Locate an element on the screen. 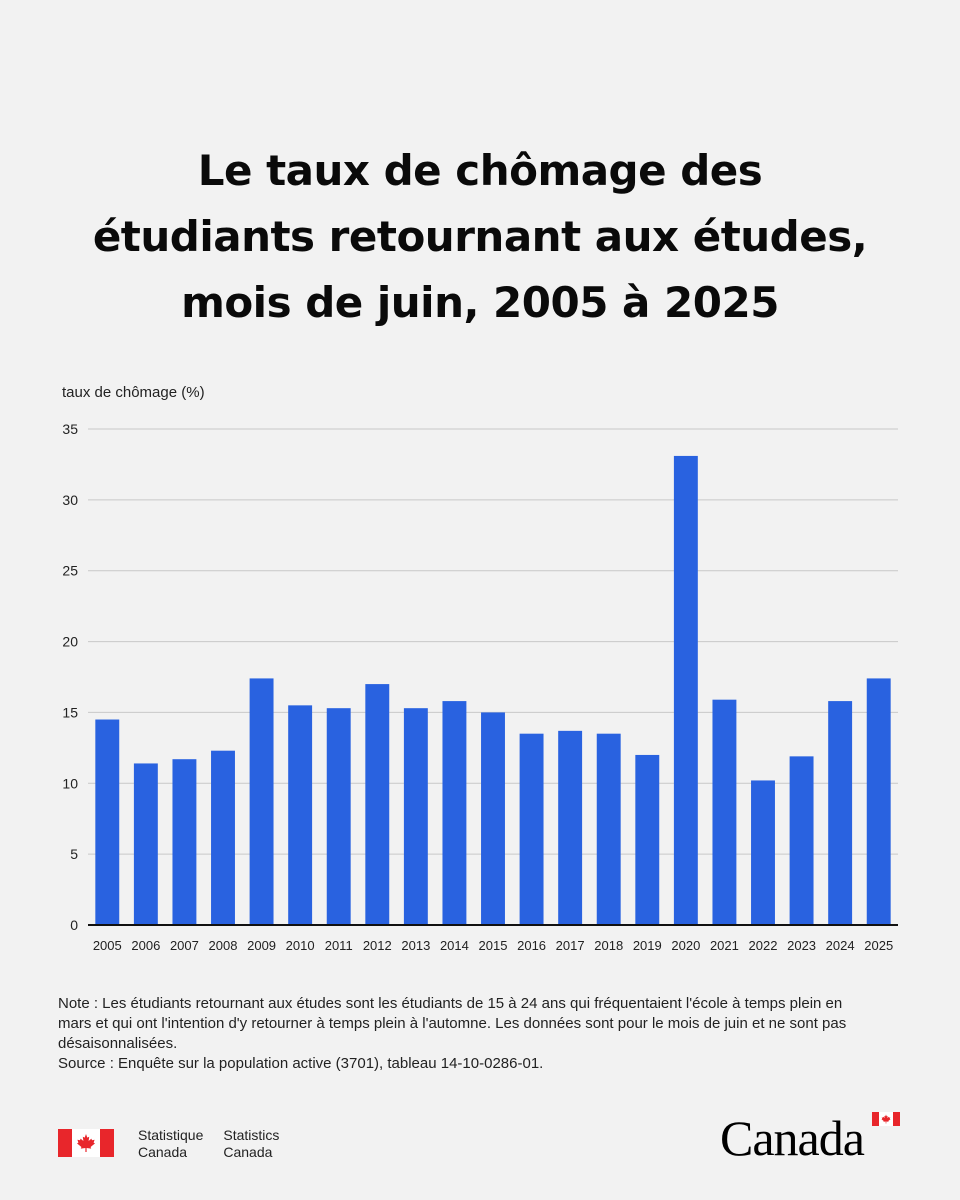 The height and width of the screenshot is (1200, 960). agency-fr-line1: Statistique is located at coordinates (171, 1135).